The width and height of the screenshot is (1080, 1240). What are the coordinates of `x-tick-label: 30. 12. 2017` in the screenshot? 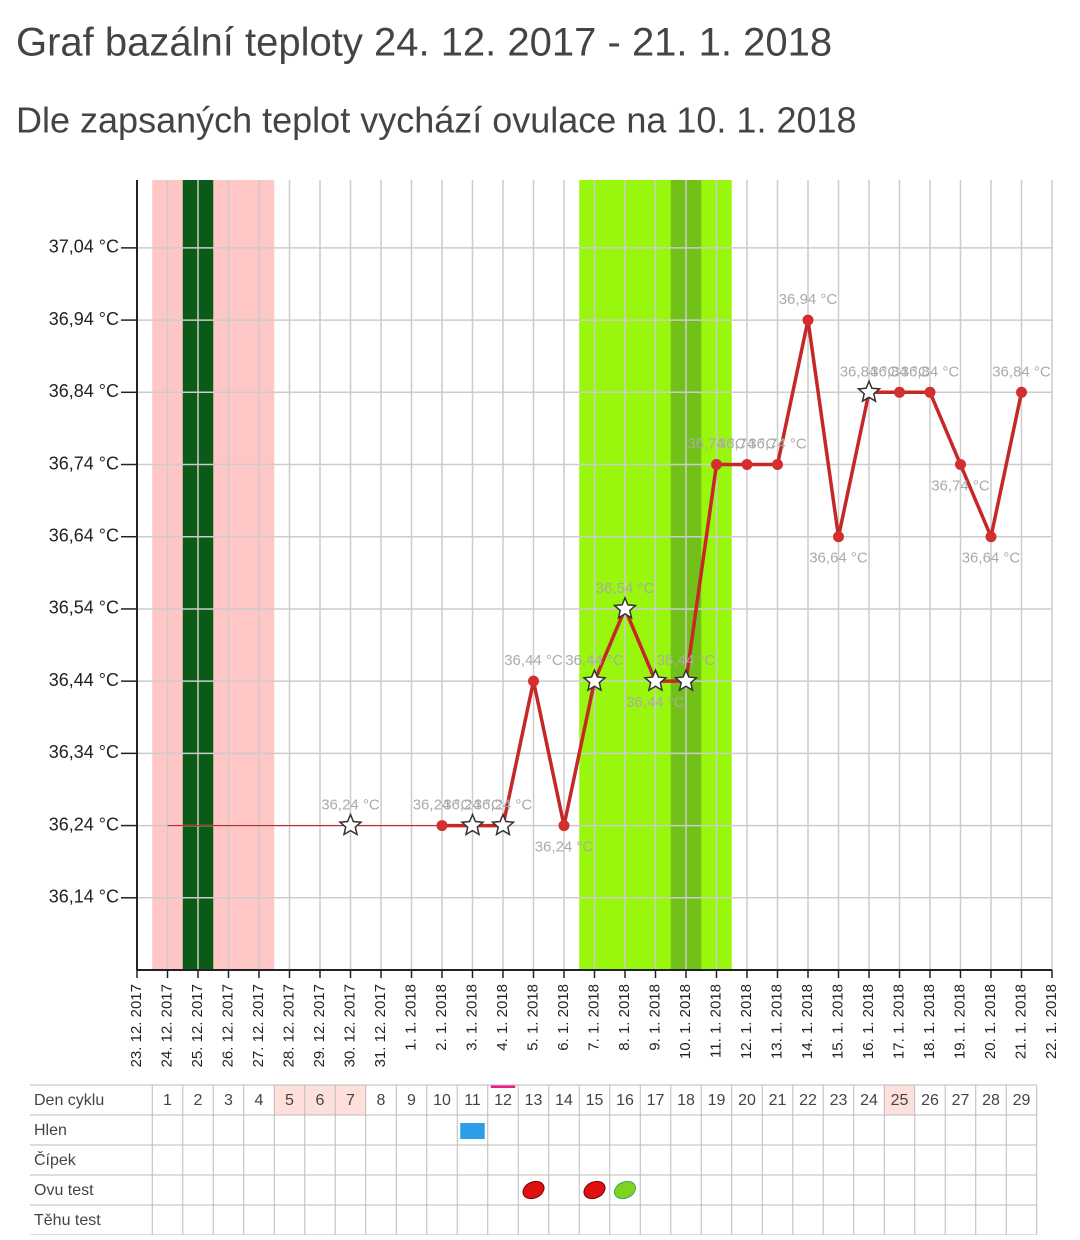 It's located at (349, 1025).